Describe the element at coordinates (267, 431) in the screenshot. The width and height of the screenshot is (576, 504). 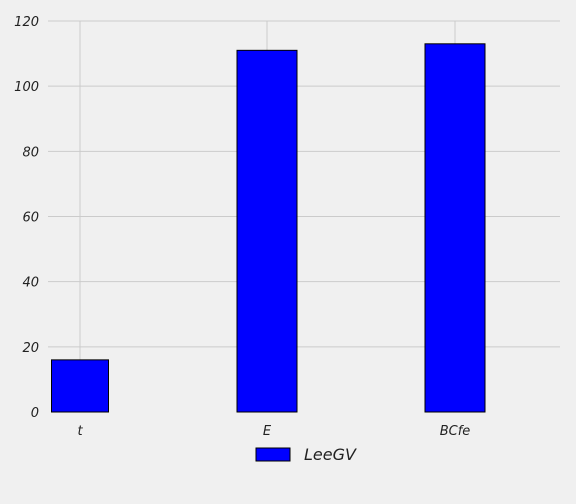
I see `x-tick-label-E: E` at that location.